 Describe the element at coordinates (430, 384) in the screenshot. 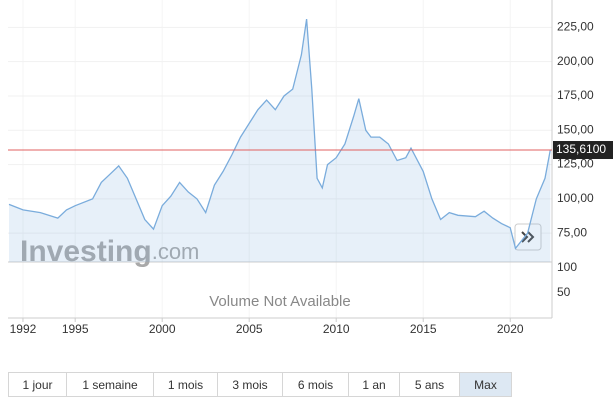

I see `range-button: 5 ans` at that location.